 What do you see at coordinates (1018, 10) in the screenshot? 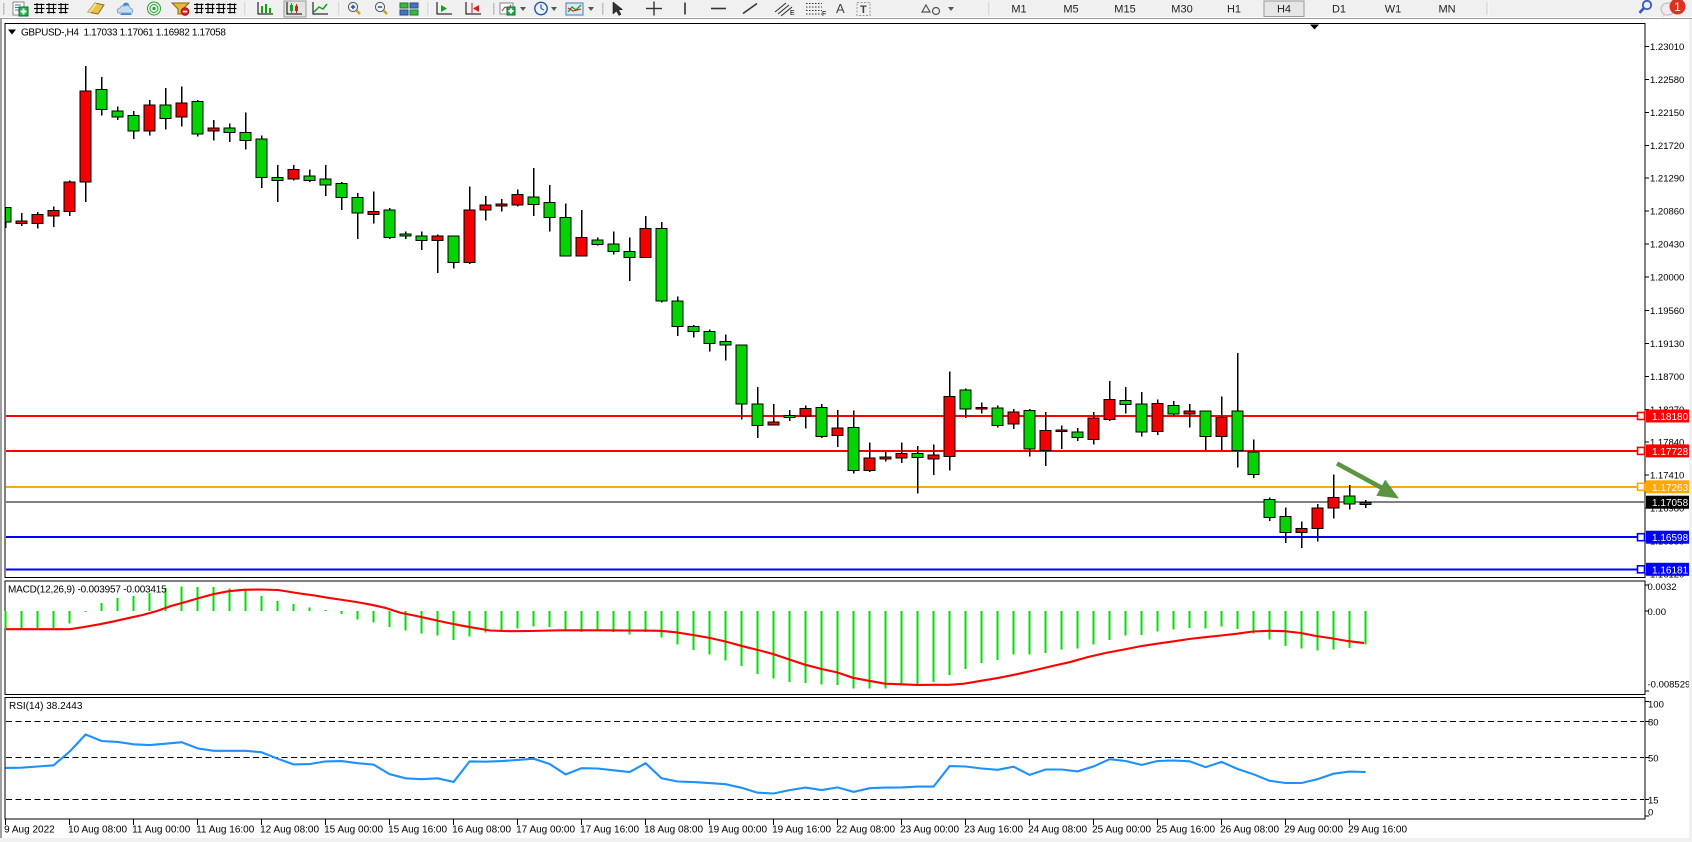
I see `svg-text: M1` at bounding box center [1018, 10].